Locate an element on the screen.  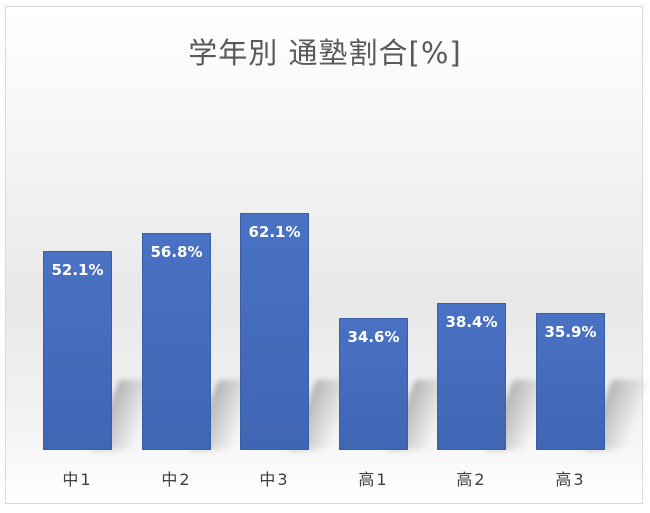
x-tick-label: 中1 is located at coordinates (77, 479).